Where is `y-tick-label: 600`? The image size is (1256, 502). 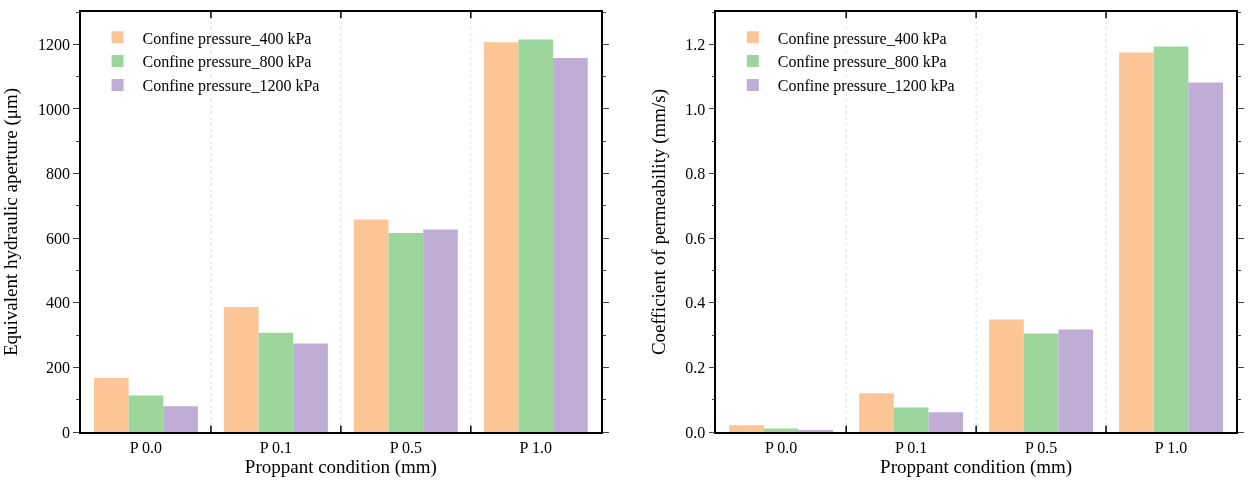
y-tick-label: 600 is located at coordinates (58, 238).